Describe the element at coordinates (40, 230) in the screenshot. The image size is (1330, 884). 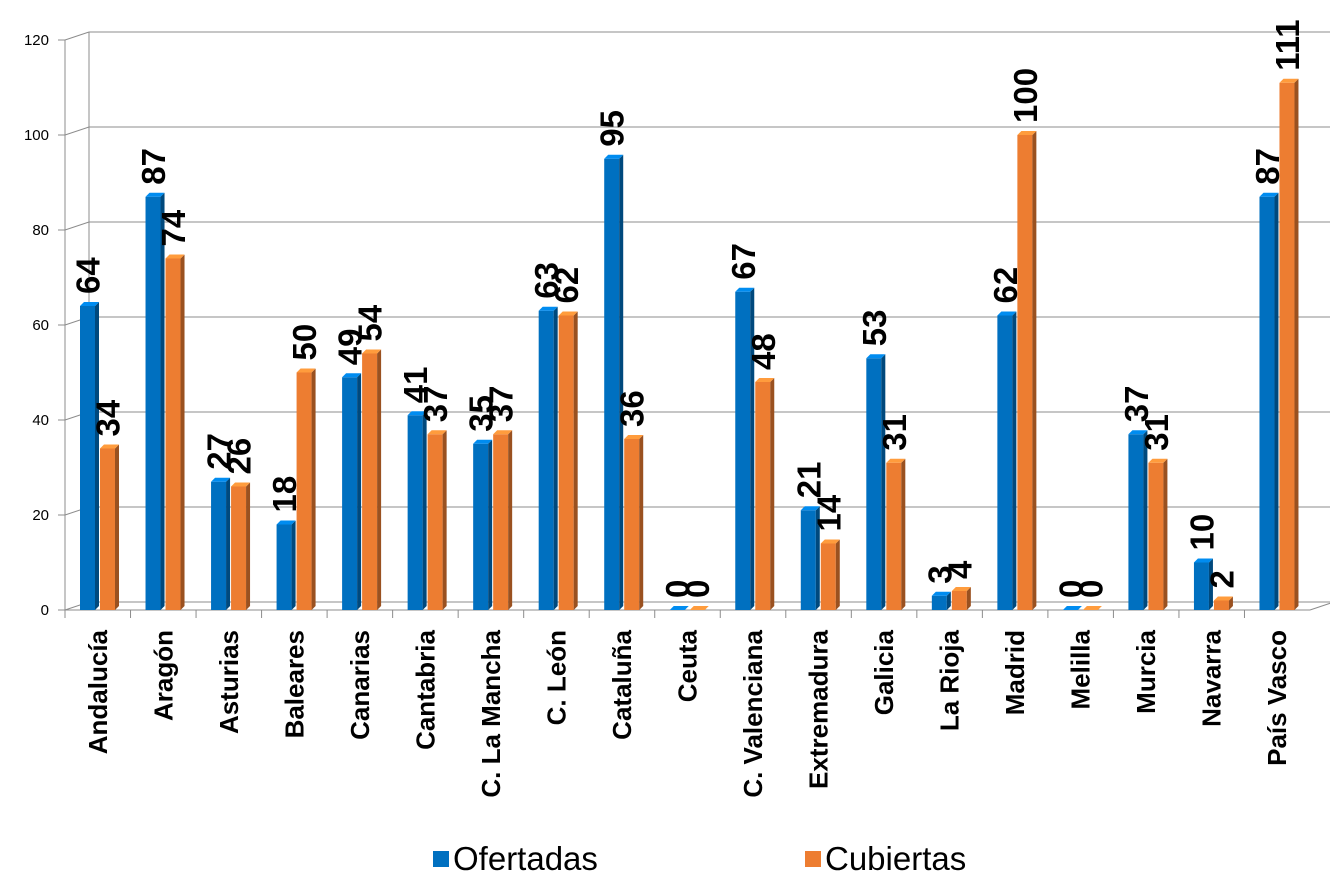
I see `y-tick-label: 80` at that location.